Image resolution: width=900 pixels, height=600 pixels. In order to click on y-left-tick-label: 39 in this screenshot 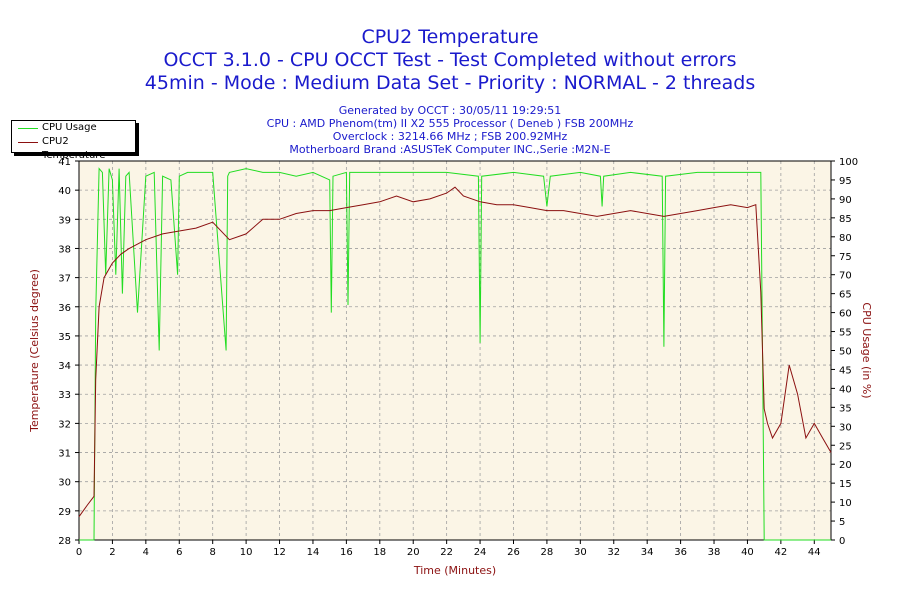, I will do `click(64, 220)`.